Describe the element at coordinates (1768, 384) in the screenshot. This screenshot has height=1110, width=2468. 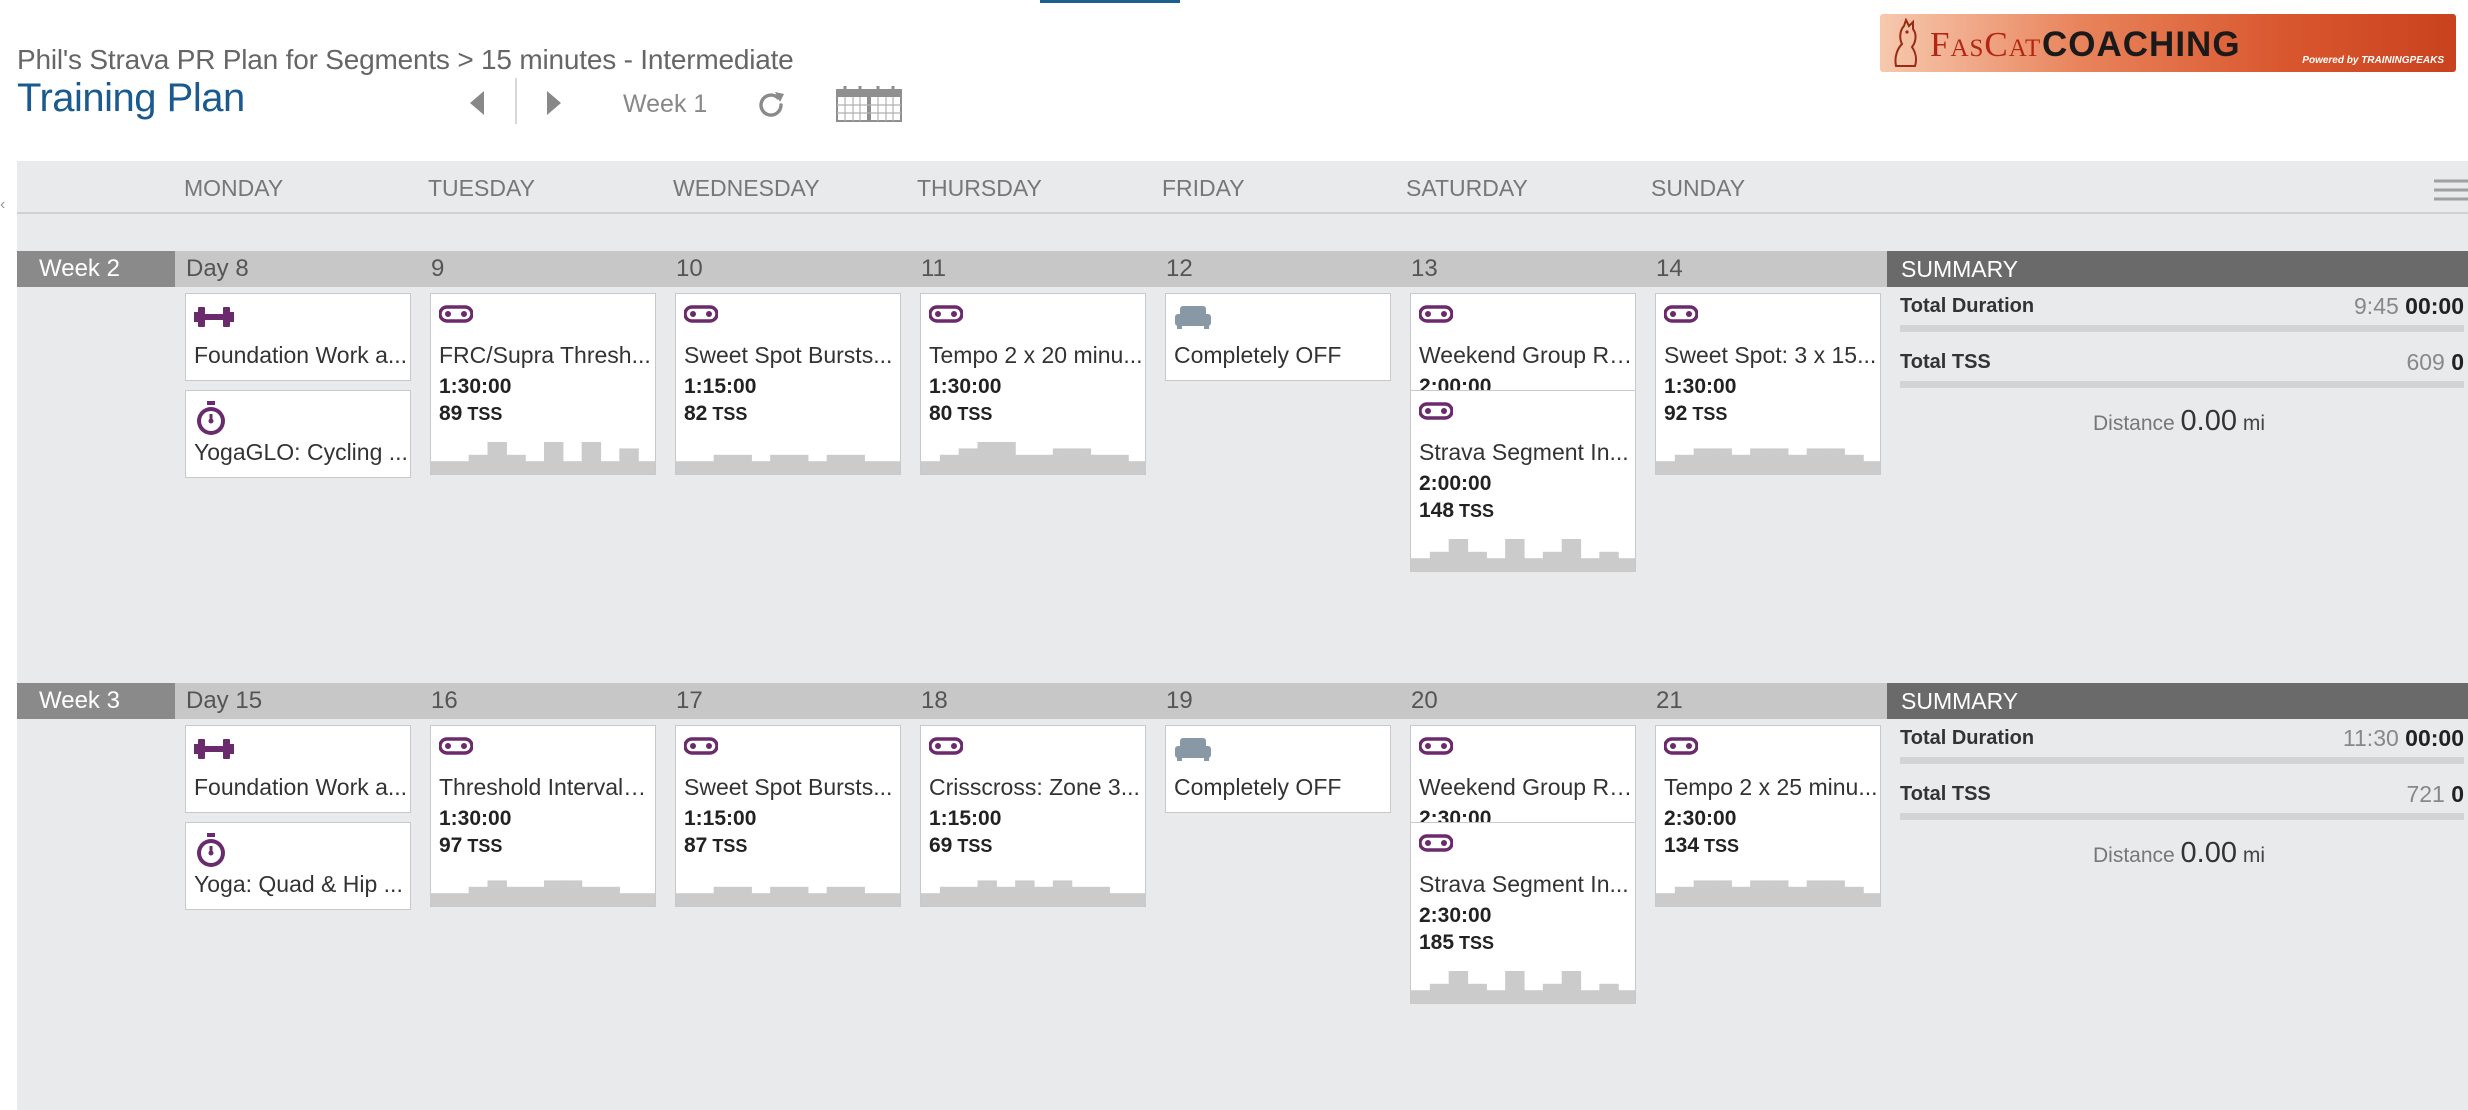
I see `workout-card: Sweet Spot: 3 x 15... 1:30:00 92 TSS` at that location.